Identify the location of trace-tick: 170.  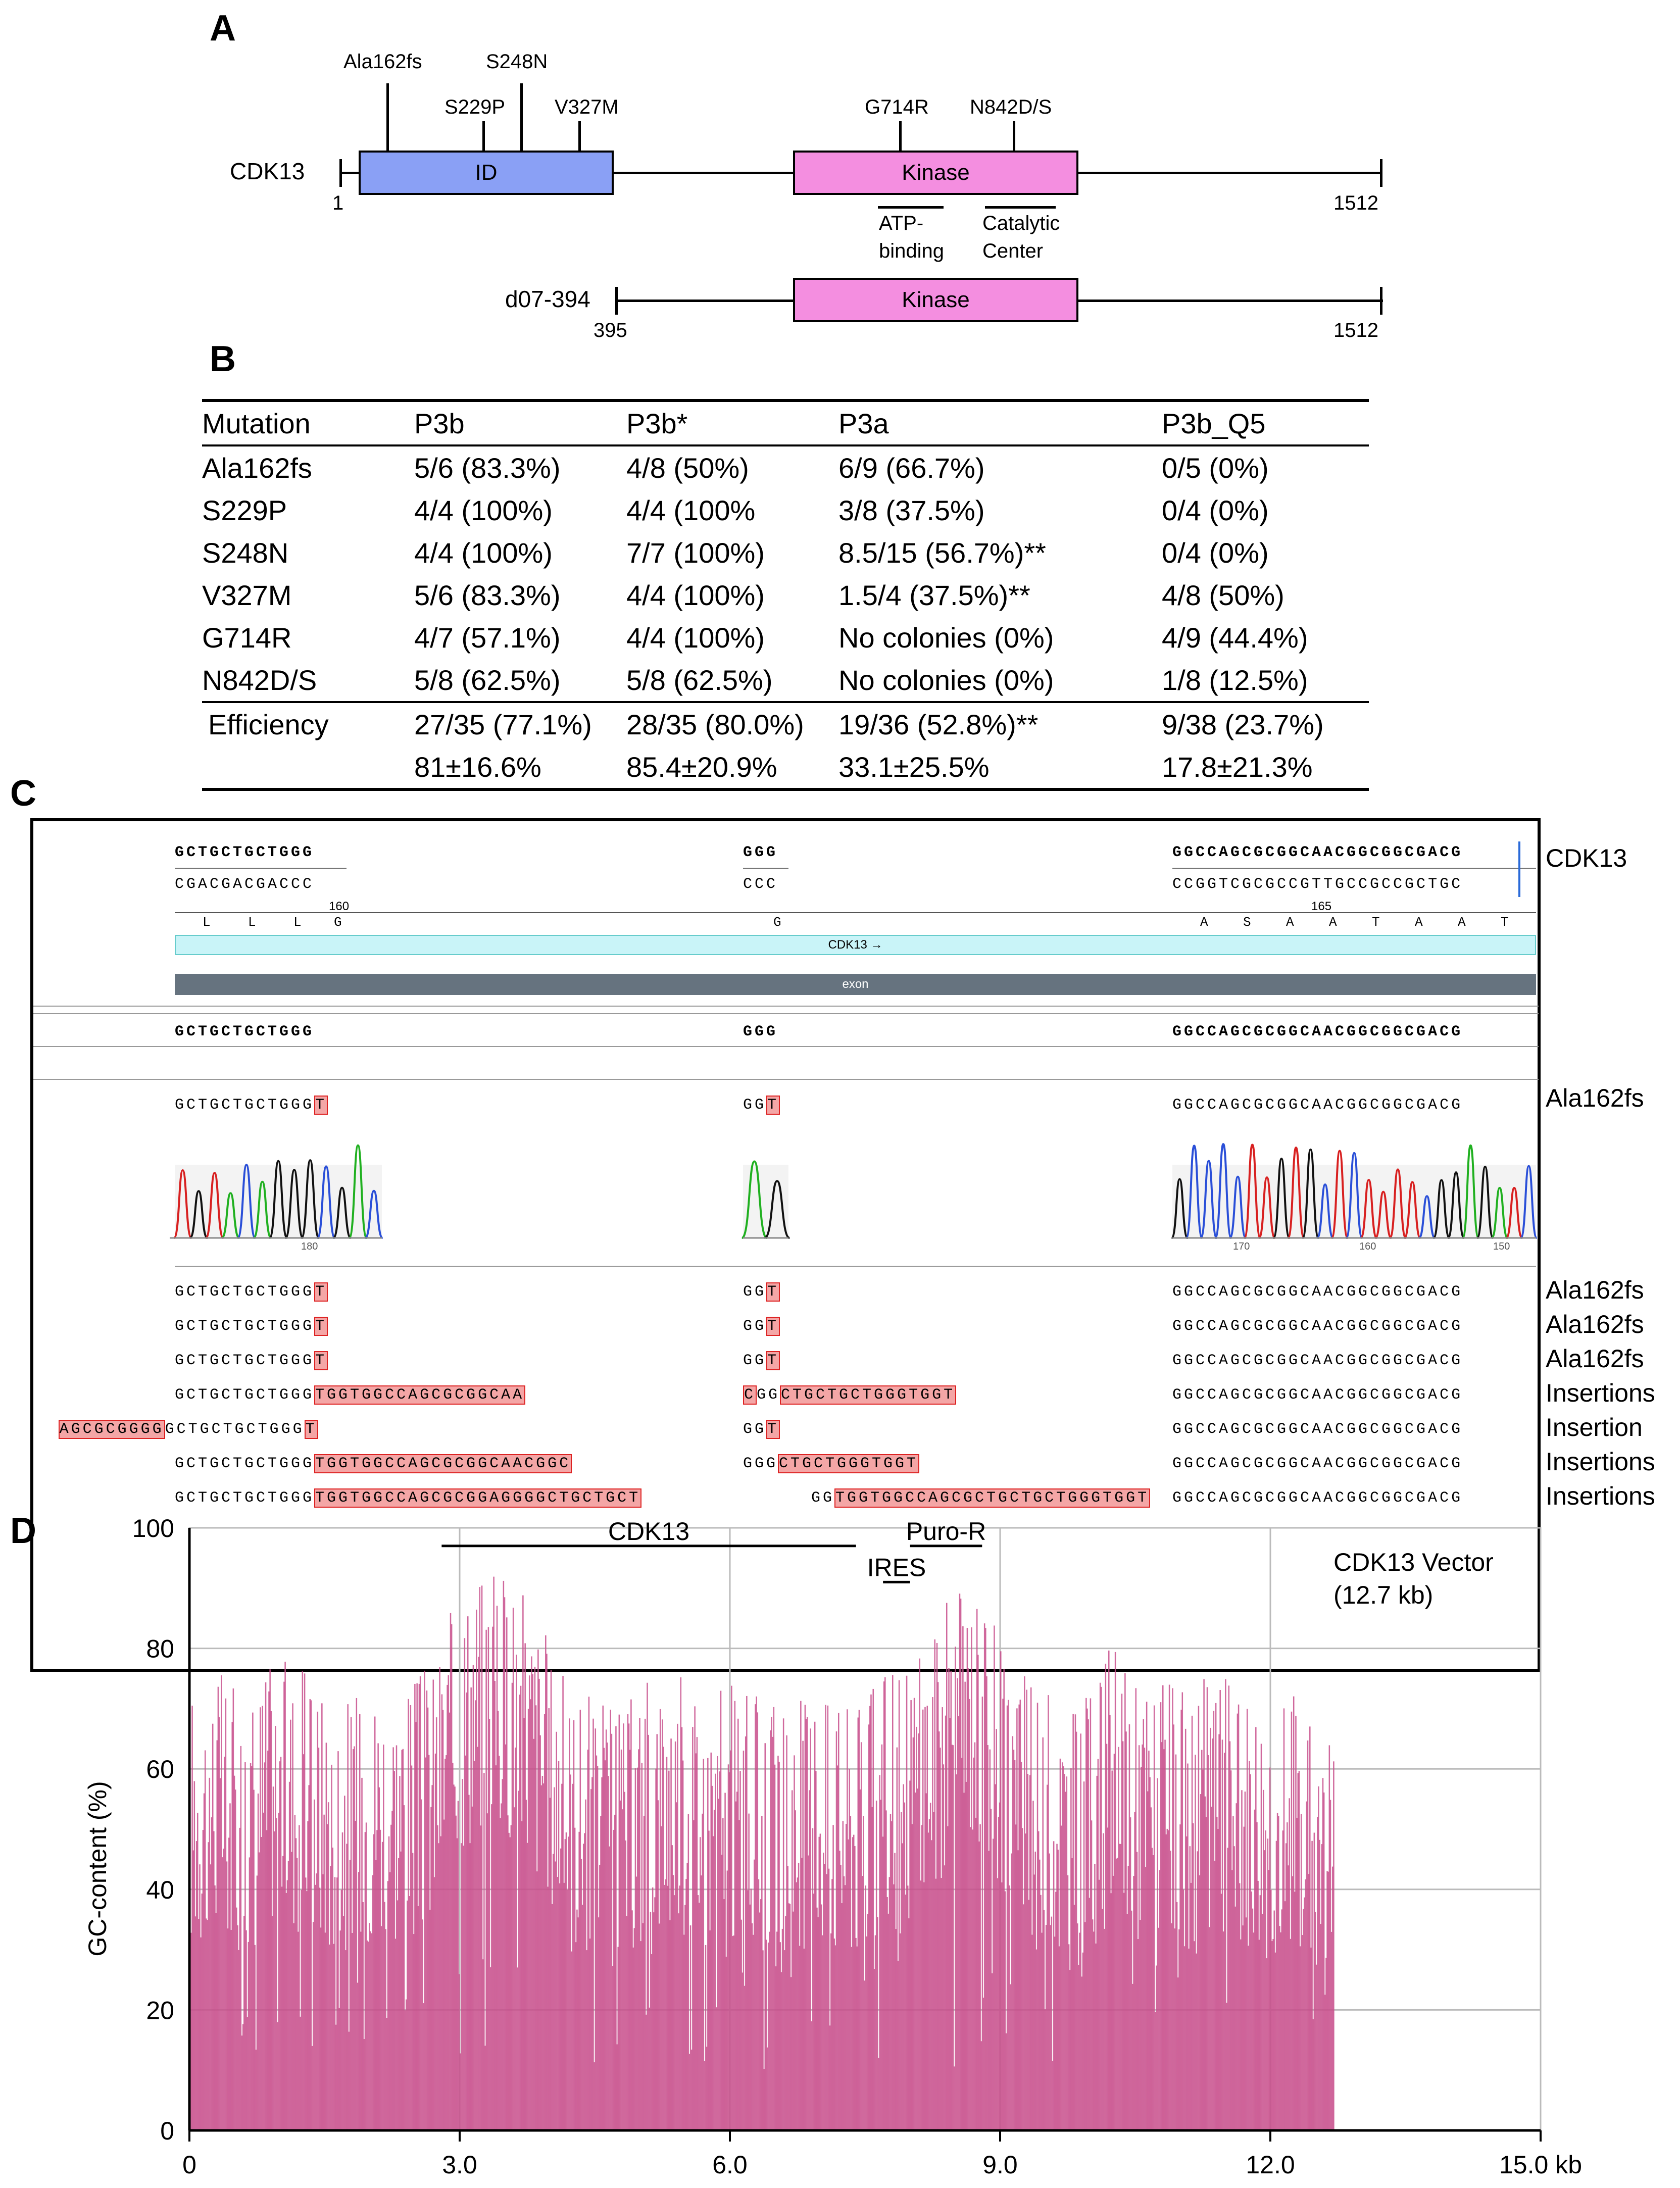
(1241, 1246).